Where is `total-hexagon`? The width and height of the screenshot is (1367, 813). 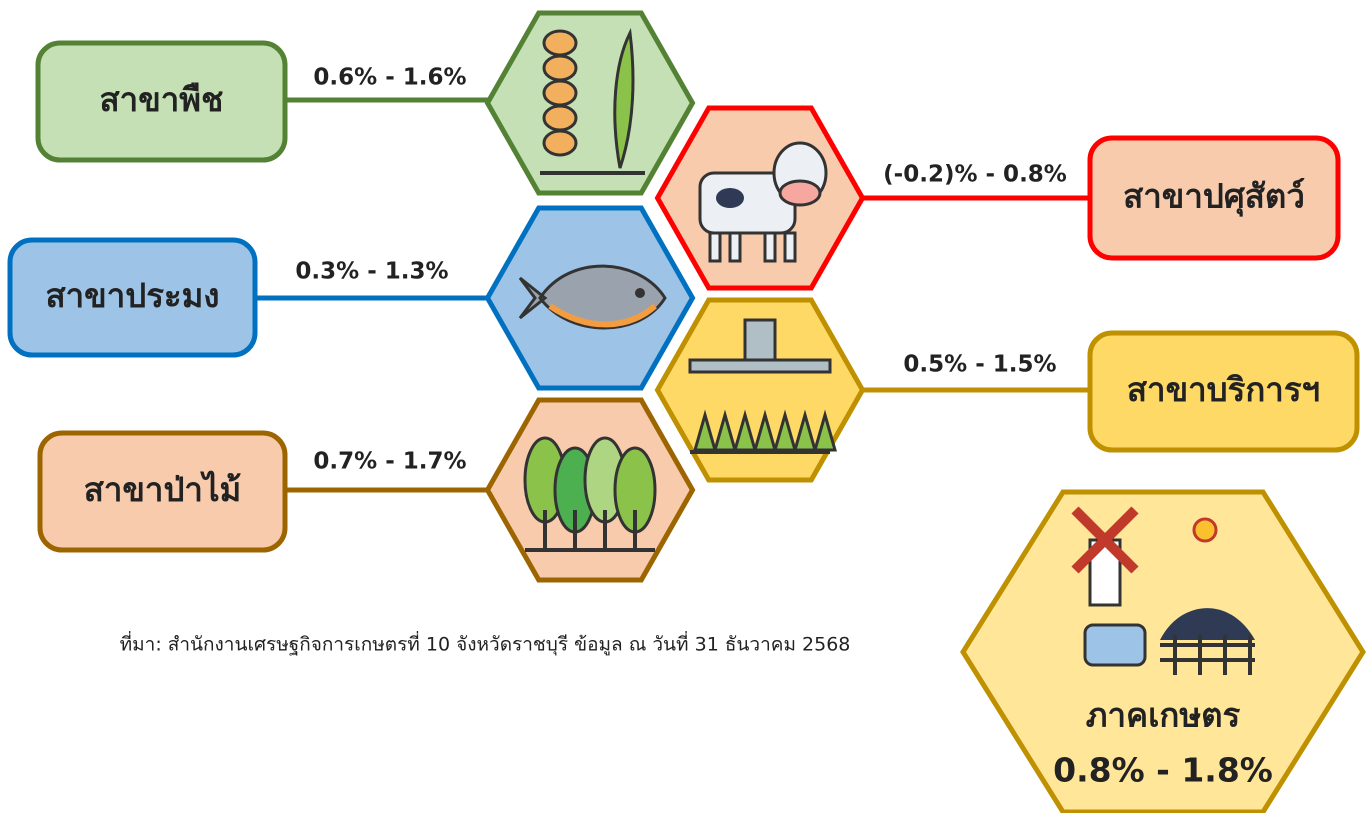 total-hexagon is located at coordinates (1163, 651).